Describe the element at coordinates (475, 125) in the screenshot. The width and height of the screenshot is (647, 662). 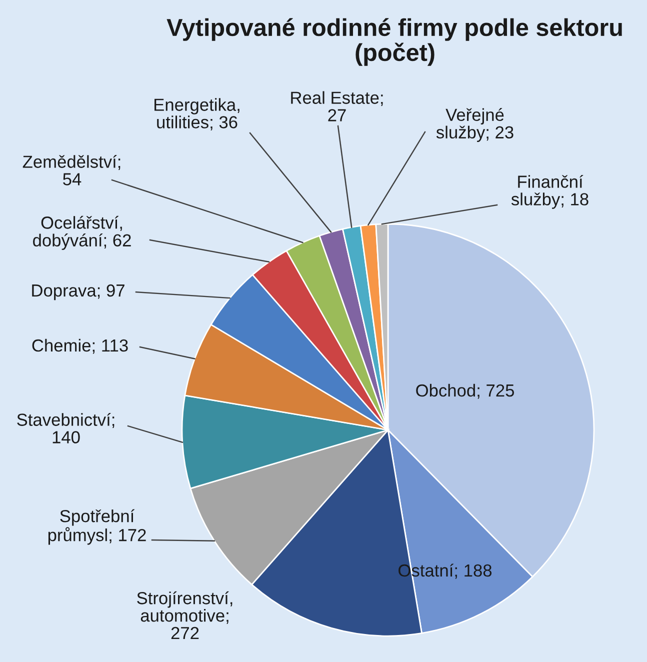
I see `slice-label: Veřejné služby; 23` at that location.